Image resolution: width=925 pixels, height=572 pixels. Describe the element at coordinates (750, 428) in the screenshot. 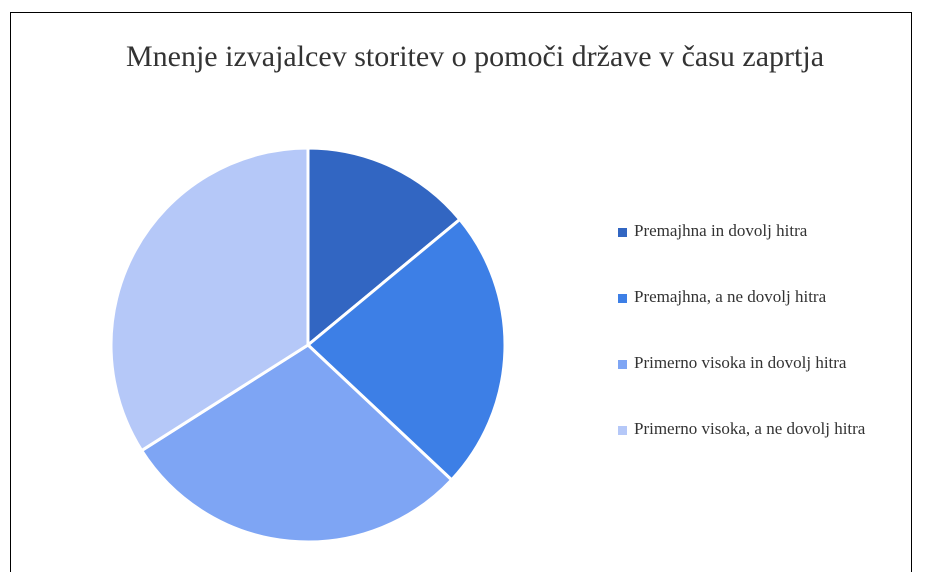

I see `legend-label: Primerno visoka, a ne dovolj hitra` at that location.